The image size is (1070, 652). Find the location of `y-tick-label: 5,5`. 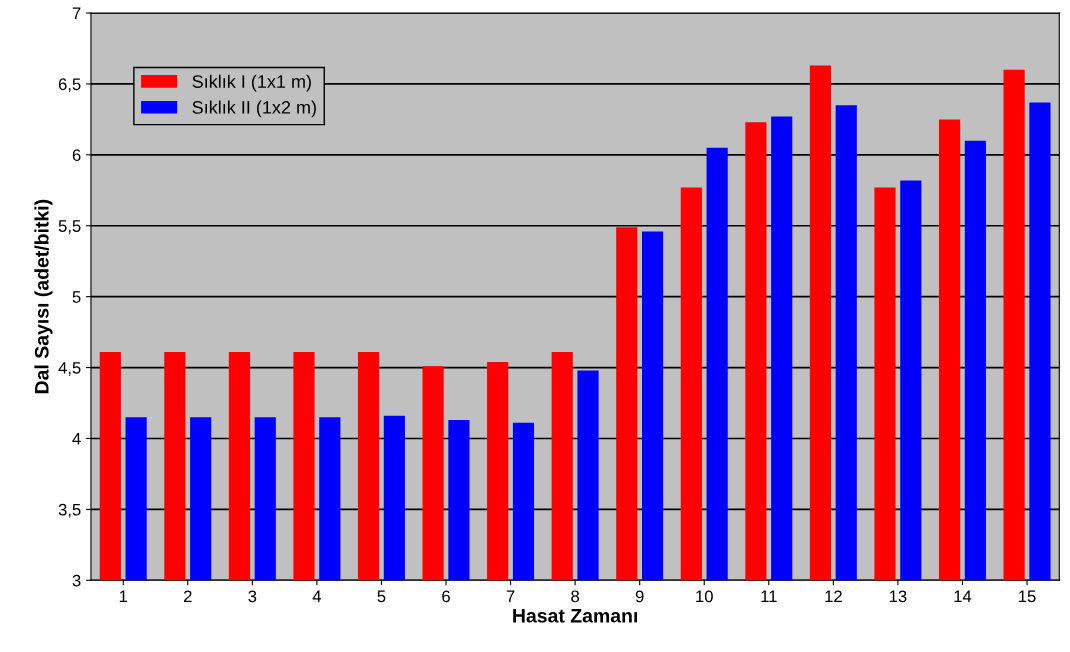

y-tick-label: 5,5 is located at coordinates (69, 227).